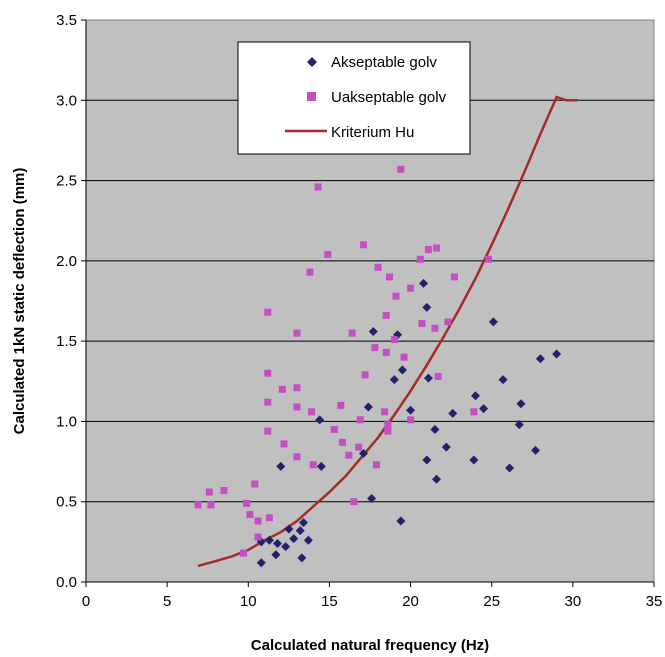  I want to click on x-tick-label: 5, so click(167, 601).